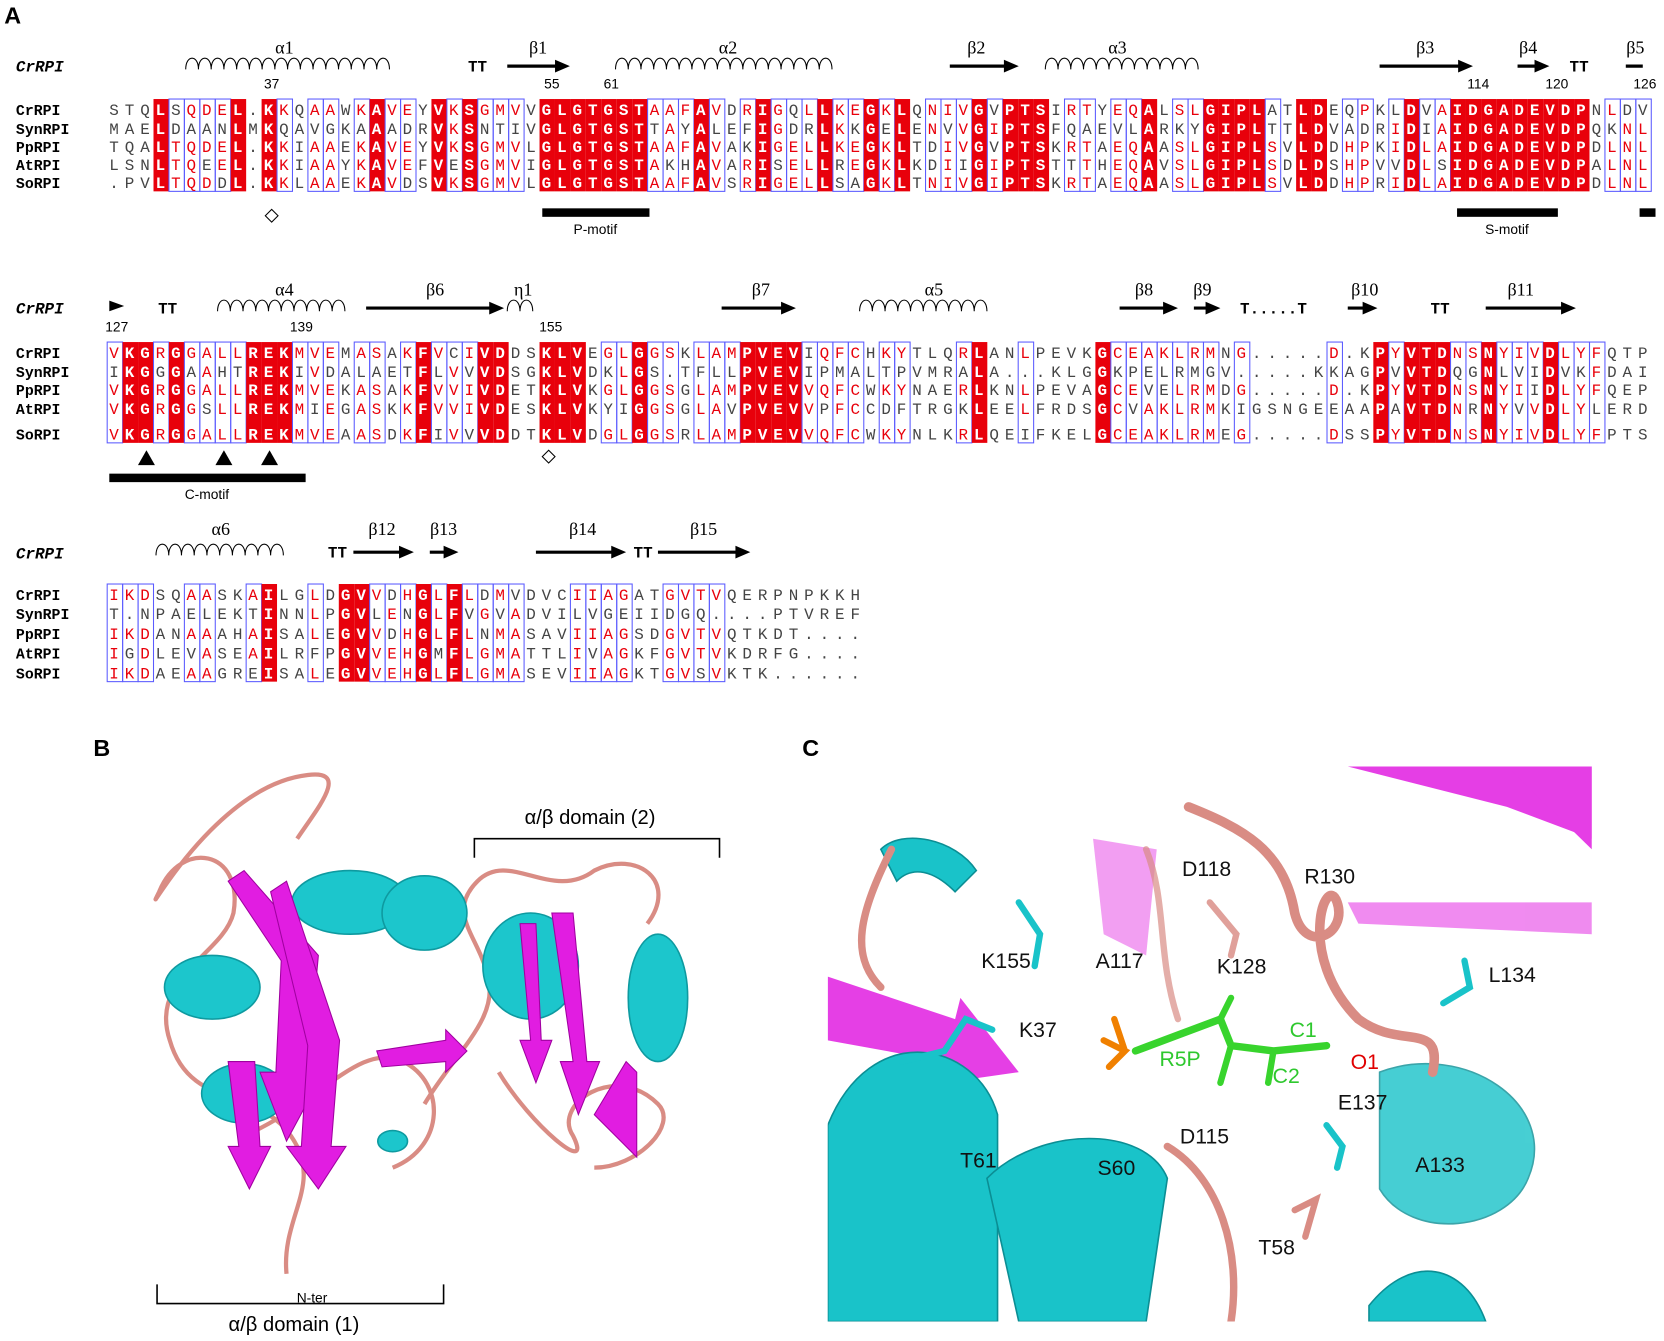 This screenshot has width=1664, height=1341. I want to click on panel-label: B, so click(101, 748).